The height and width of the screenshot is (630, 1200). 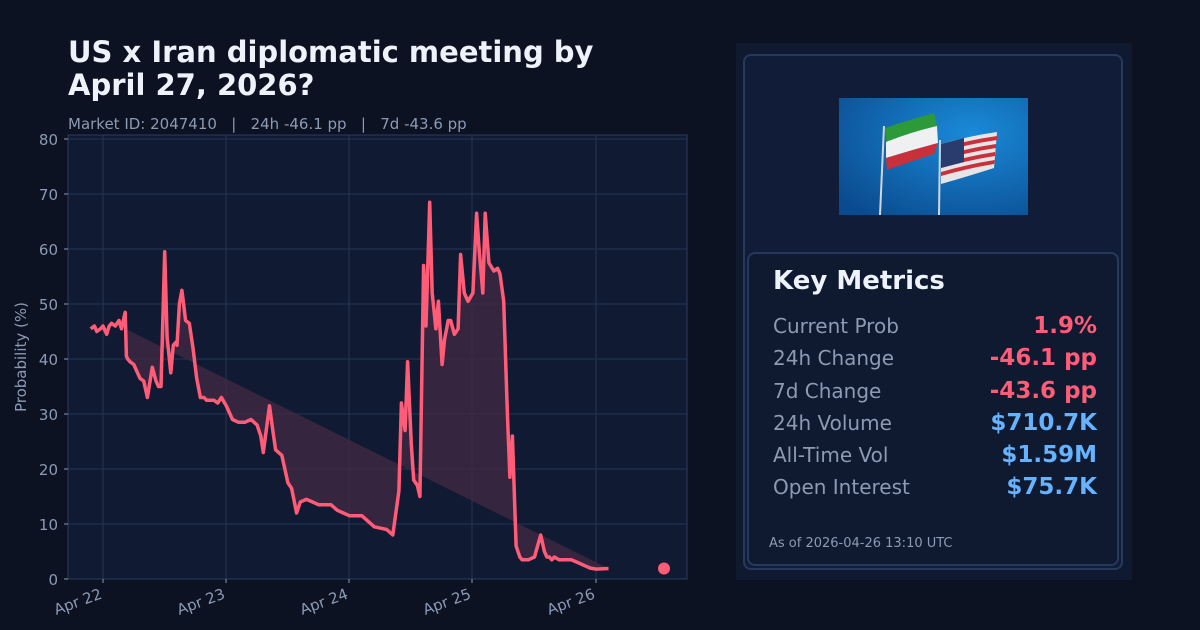 I want to click on y-axis: 0 10 20 30 40 50 60 70 80, so click(x=48, y=360).